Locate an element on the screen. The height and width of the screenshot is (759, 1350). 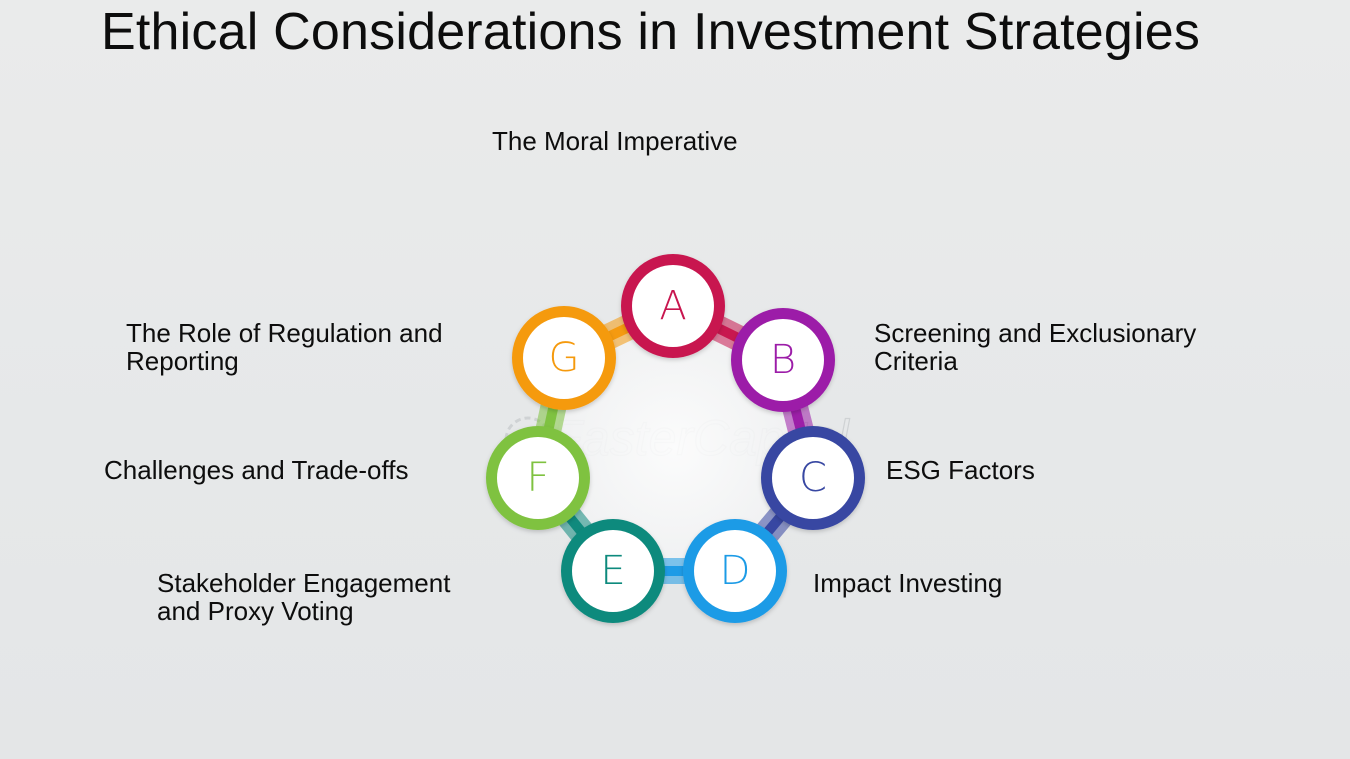
node-g: G is located at coordinates (564, 358).